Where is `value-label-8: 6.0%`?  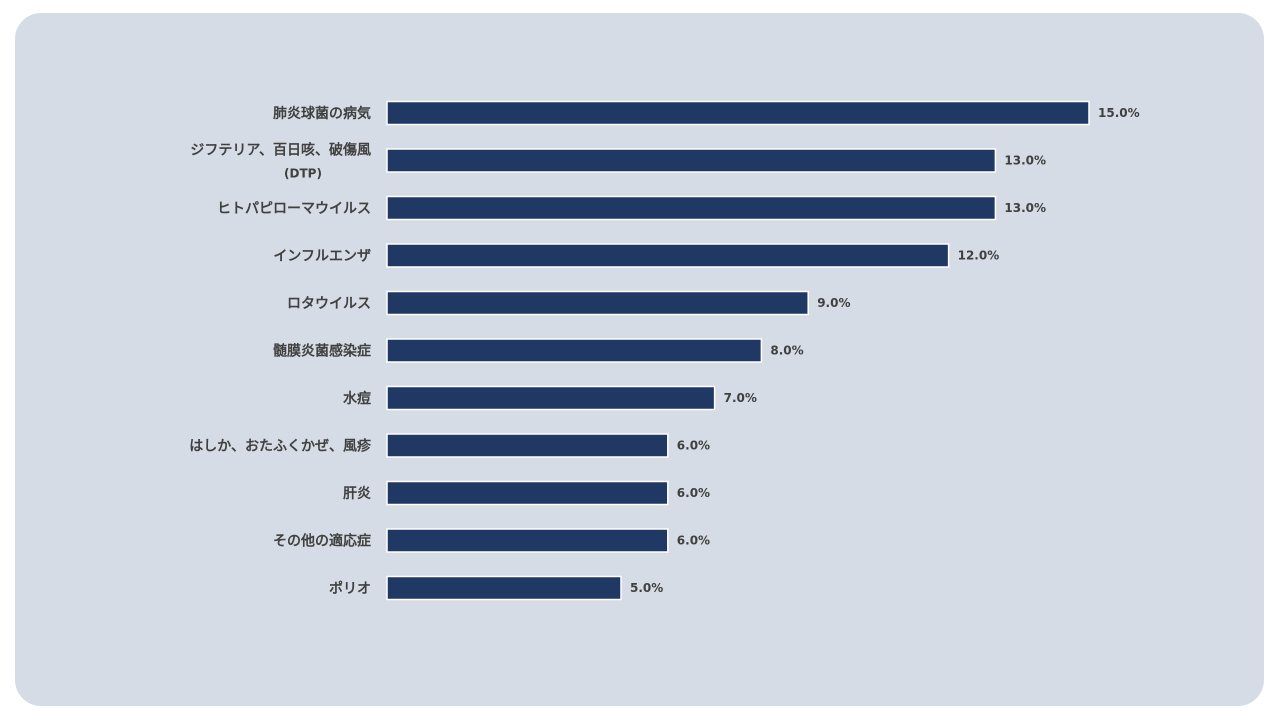
value-label-8: 6.0% is located at coordinates (693, 493).